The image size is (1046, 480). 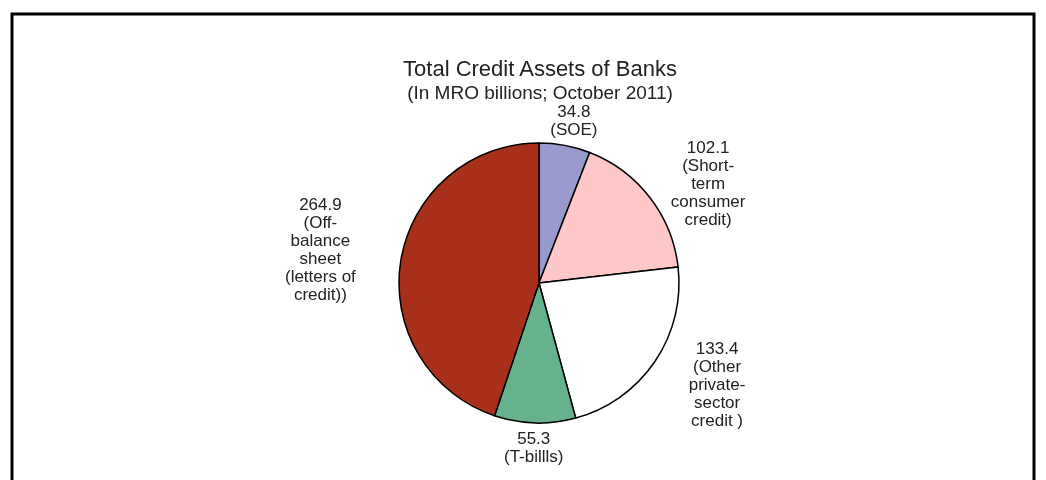 I want to click on data-label: 264.9, so click(x=320, y=204).